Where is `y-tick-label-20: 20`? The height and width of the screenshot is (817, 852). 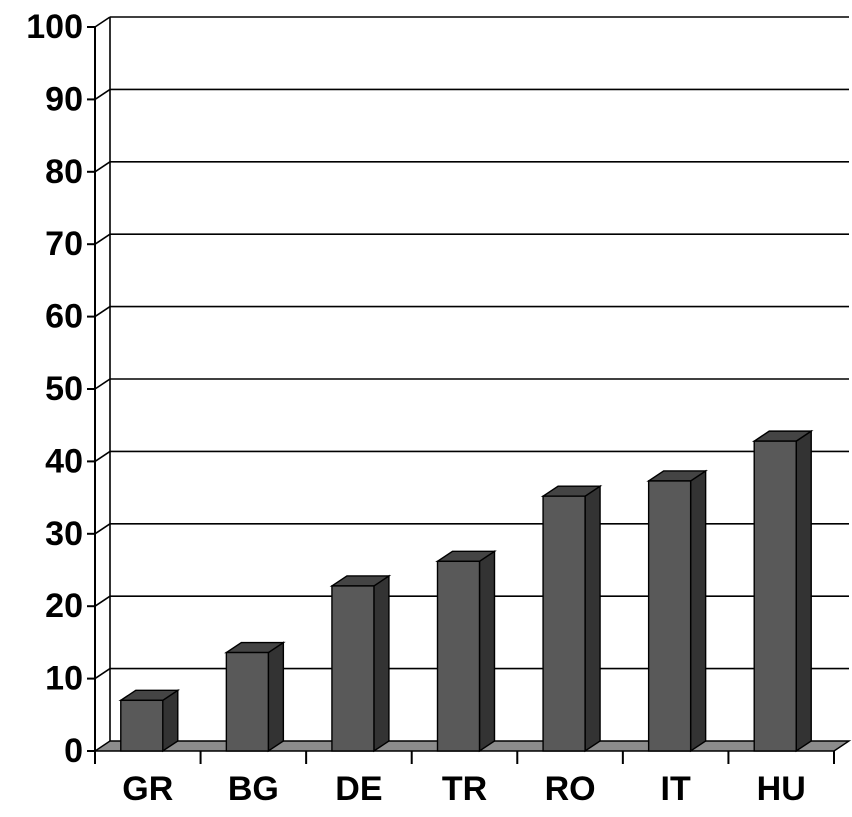
y-tick-label-20: 20 is located at coordinates (64, 606).